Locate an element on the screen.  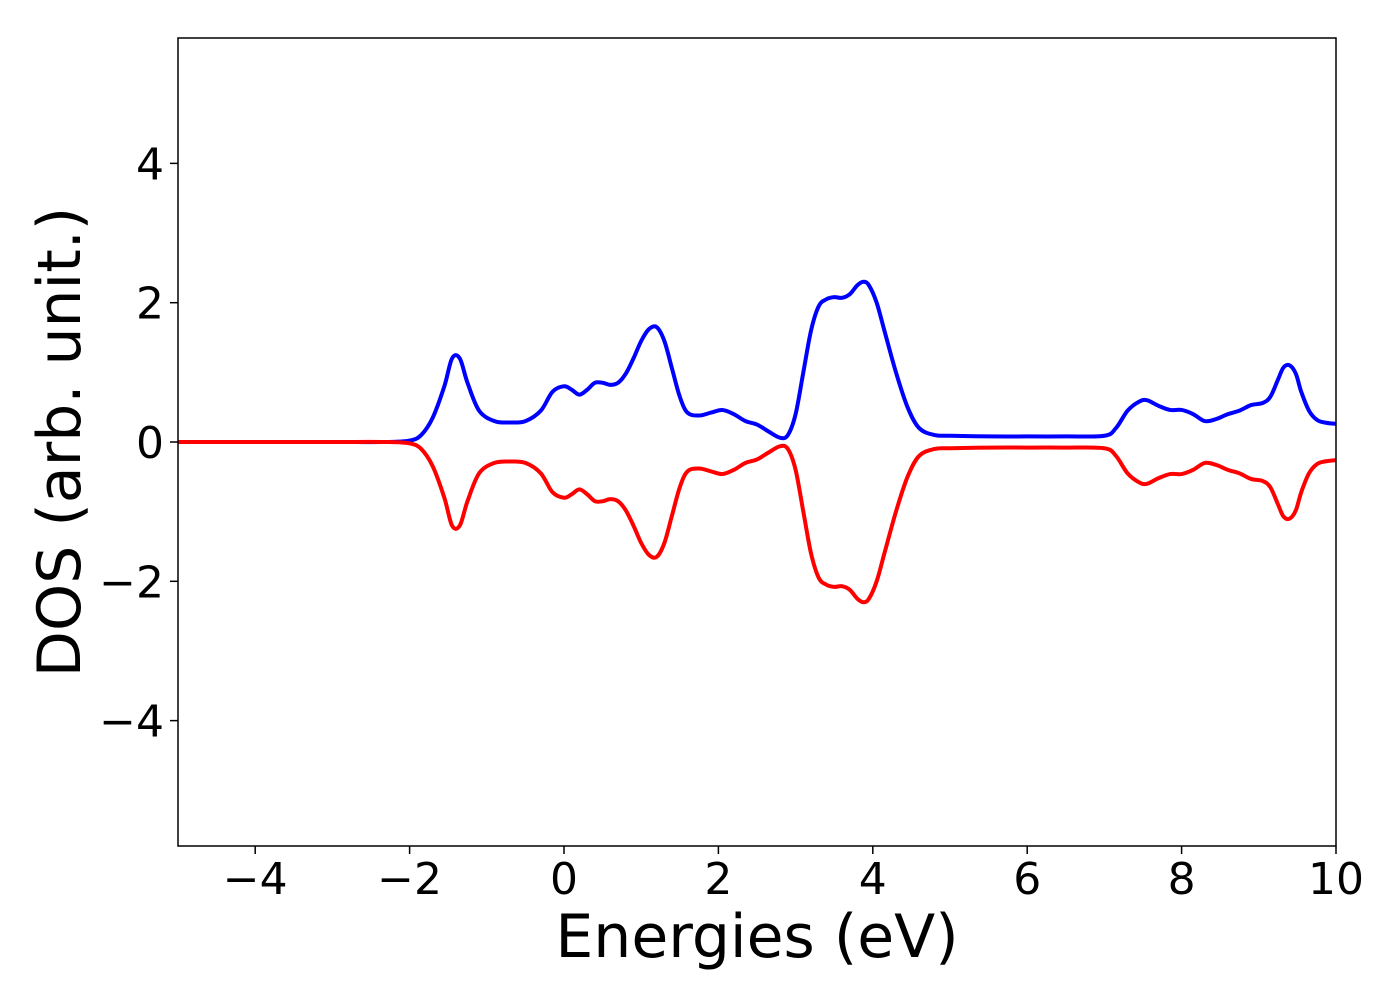
x-tick-label: −4 is located at coordinates (255, 879).